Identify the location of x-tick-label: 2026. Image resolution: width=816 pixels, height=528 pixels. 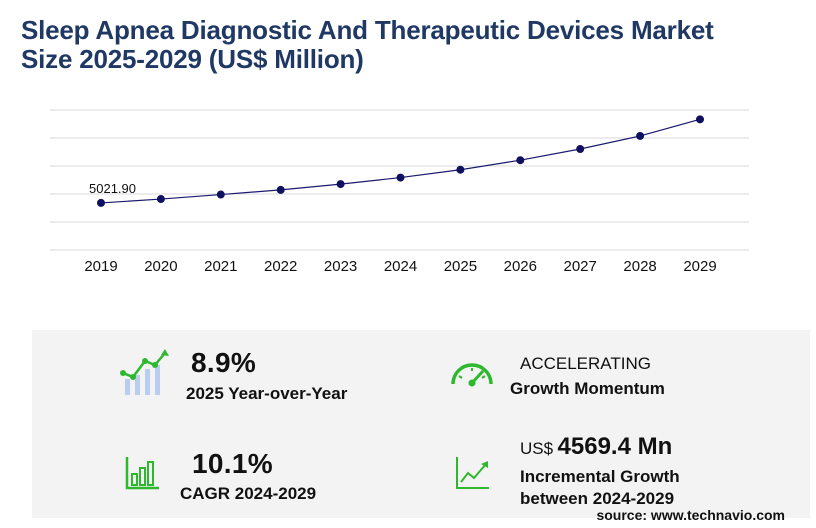
(520, 266).